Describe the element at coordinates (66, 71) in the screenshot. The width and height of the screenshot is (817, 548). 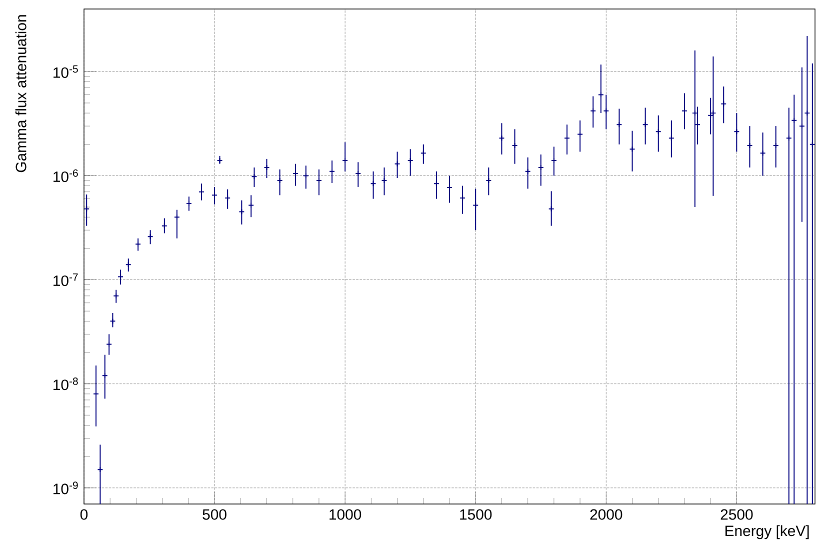
I see `y-tick-label: 10$^{-5}$` at that location.